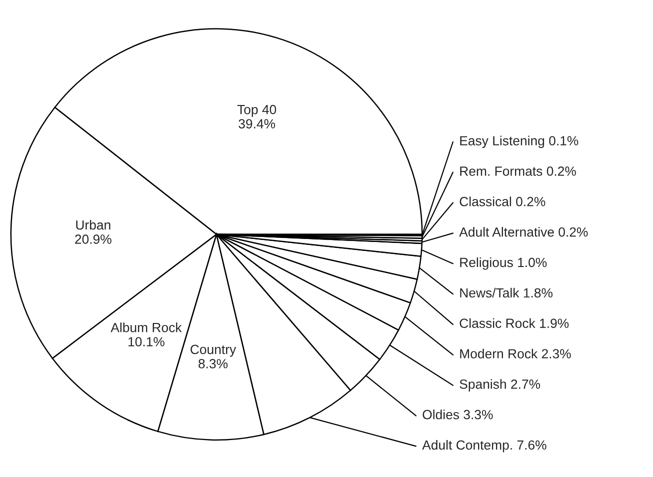 This screenshot has height=477, width=653. I want to click on slice-label: Modern Rock 2.3%, so click(515, 353).